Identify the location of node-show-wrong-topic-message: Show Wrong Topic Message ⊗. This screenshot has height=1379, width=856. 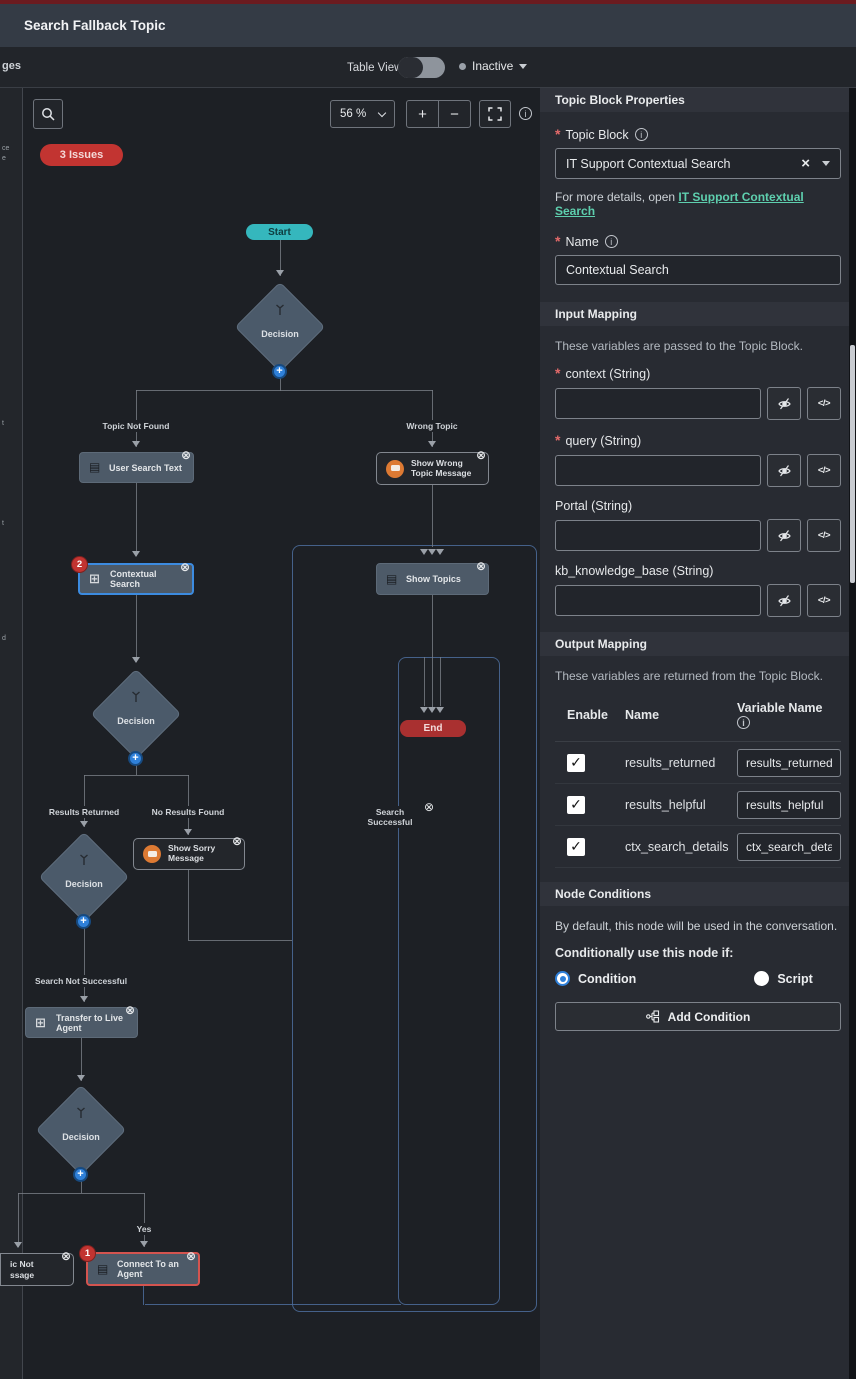
(432, 466).